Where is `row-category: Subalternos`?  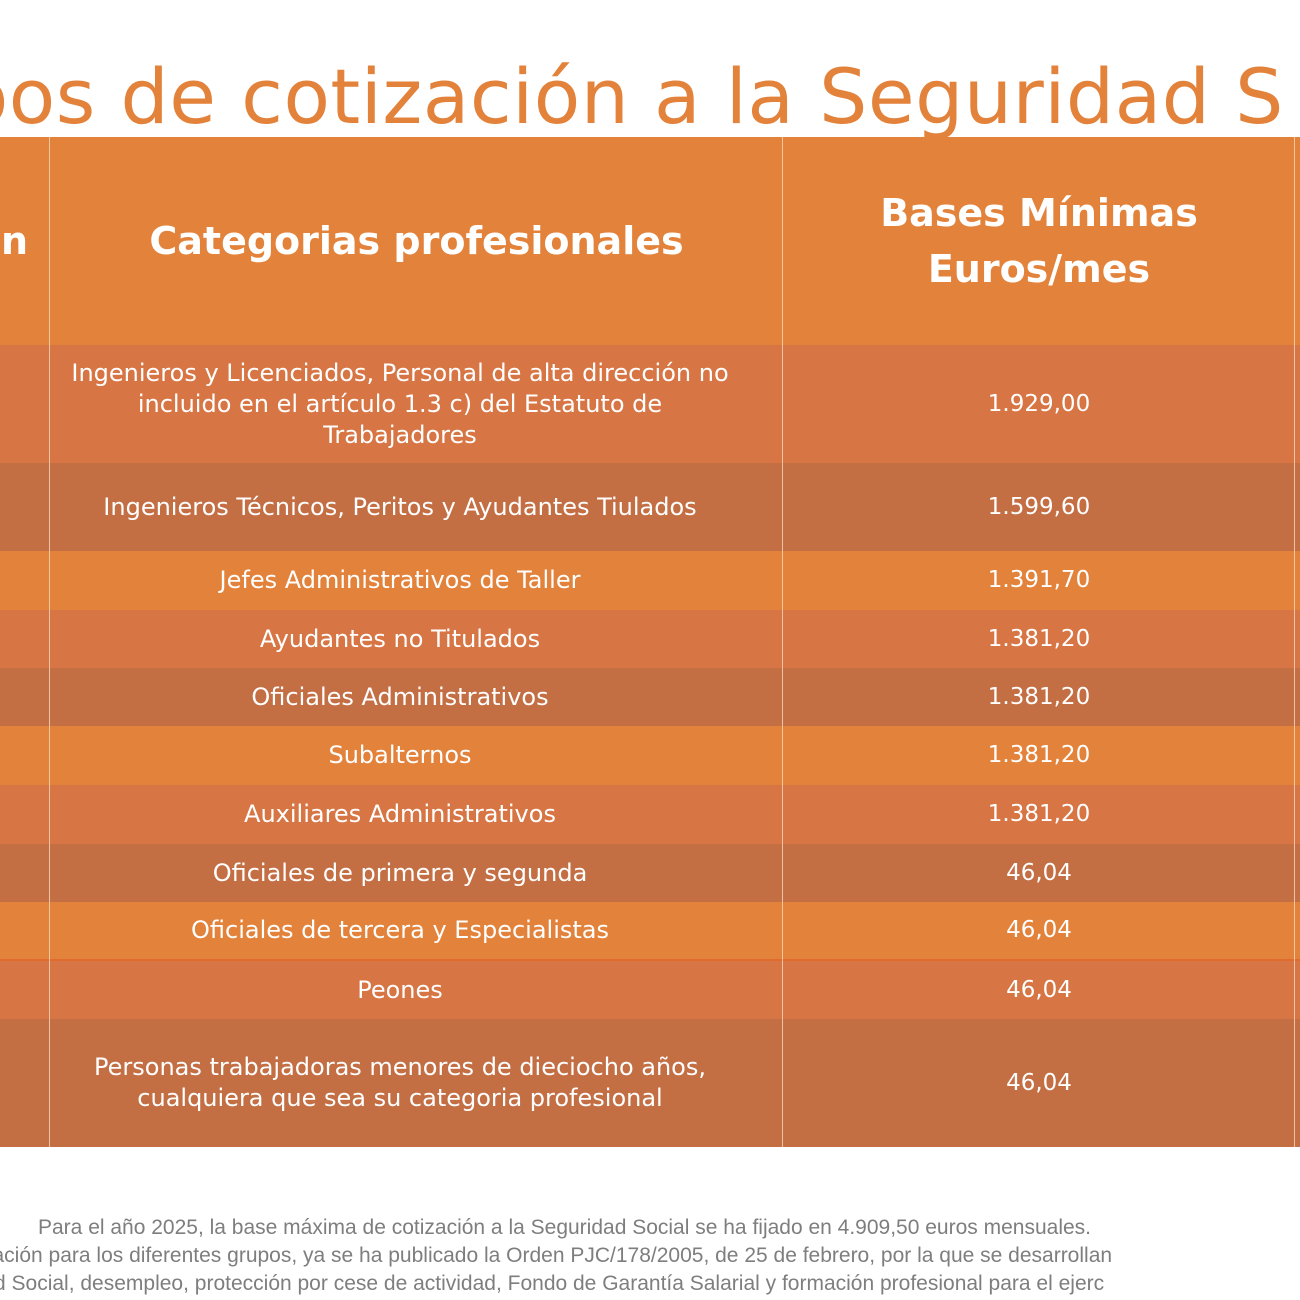 row-category: Subalternos is located at coordinates (400, 755).